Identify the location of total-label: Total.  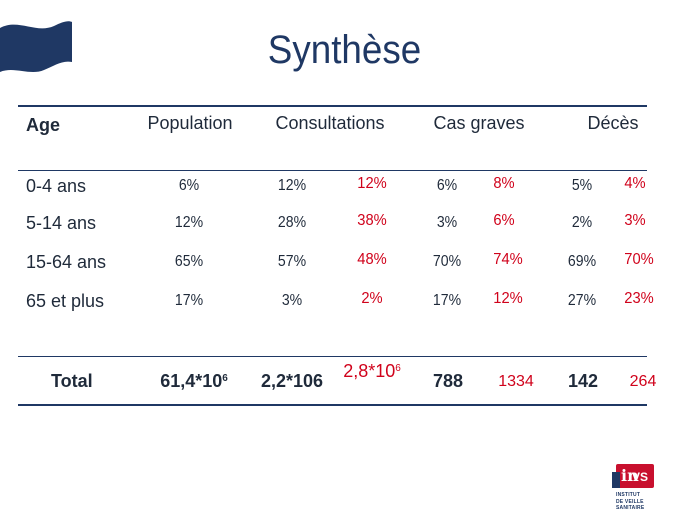
(72, 381).